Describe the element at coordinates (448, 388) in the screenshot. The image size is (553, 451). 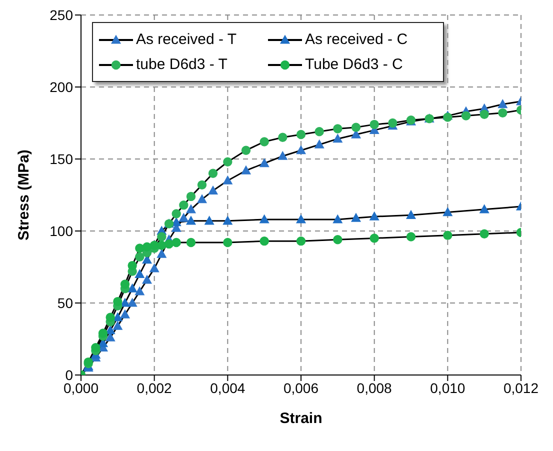
I see `x-tick-label: 0,010` at that location.